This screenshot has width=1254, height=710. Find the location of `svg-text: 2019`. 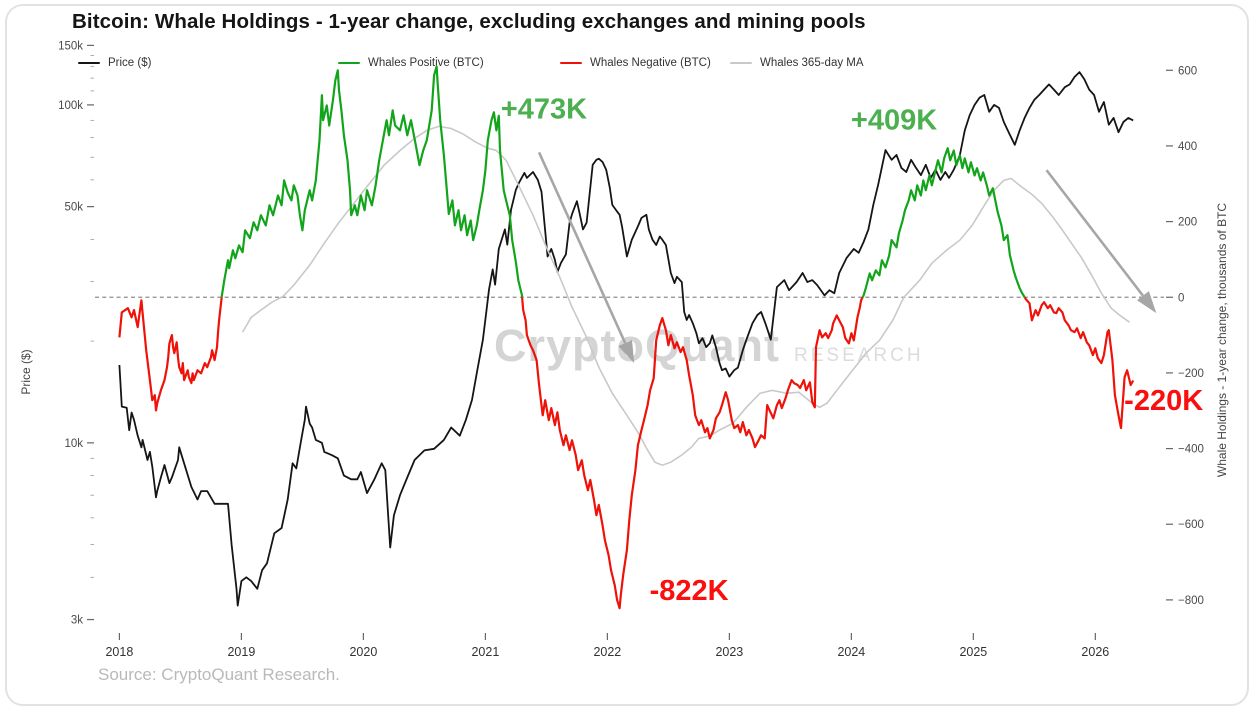

svg-text: 2019 is located at coordinates (241, 652).